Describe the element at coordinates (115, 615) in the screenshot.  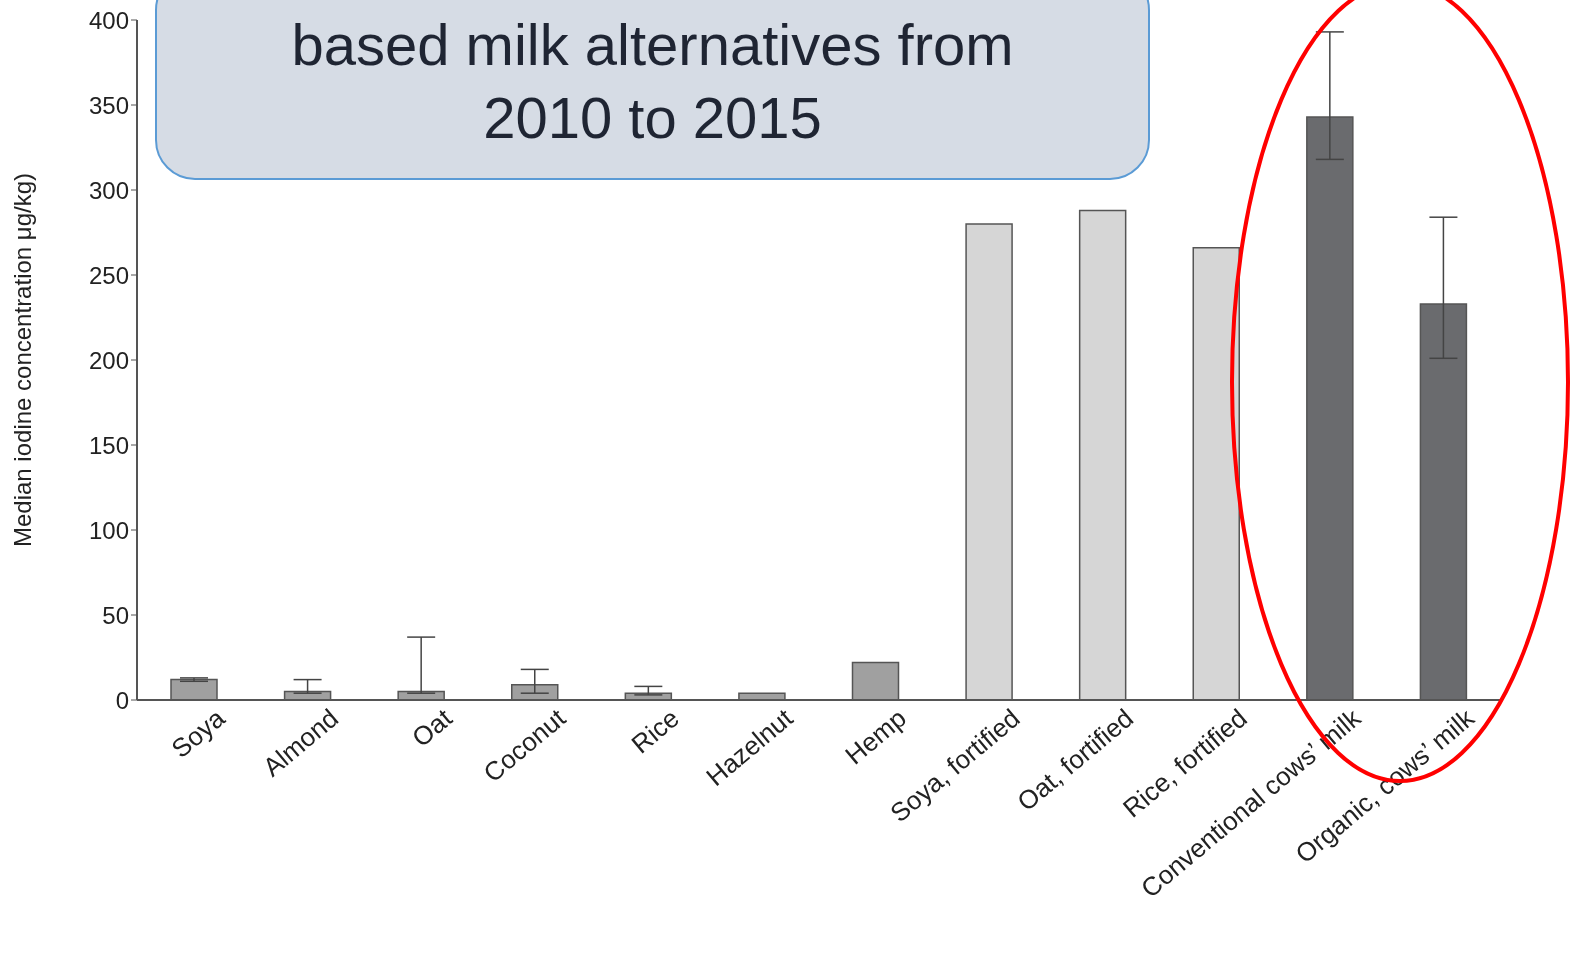
I see `y-tick-label: 50` at that location.